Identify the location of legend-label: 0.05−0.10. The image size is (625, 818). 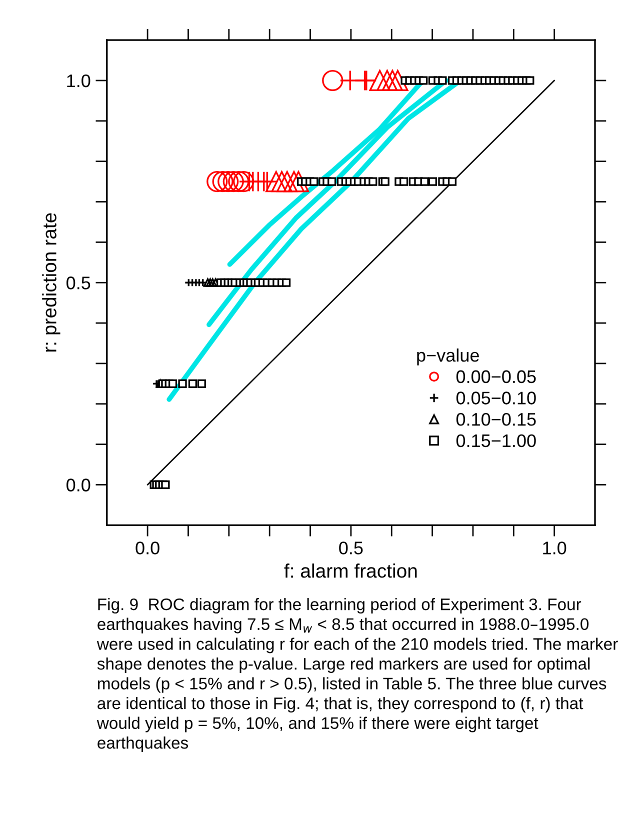
(496, 398).